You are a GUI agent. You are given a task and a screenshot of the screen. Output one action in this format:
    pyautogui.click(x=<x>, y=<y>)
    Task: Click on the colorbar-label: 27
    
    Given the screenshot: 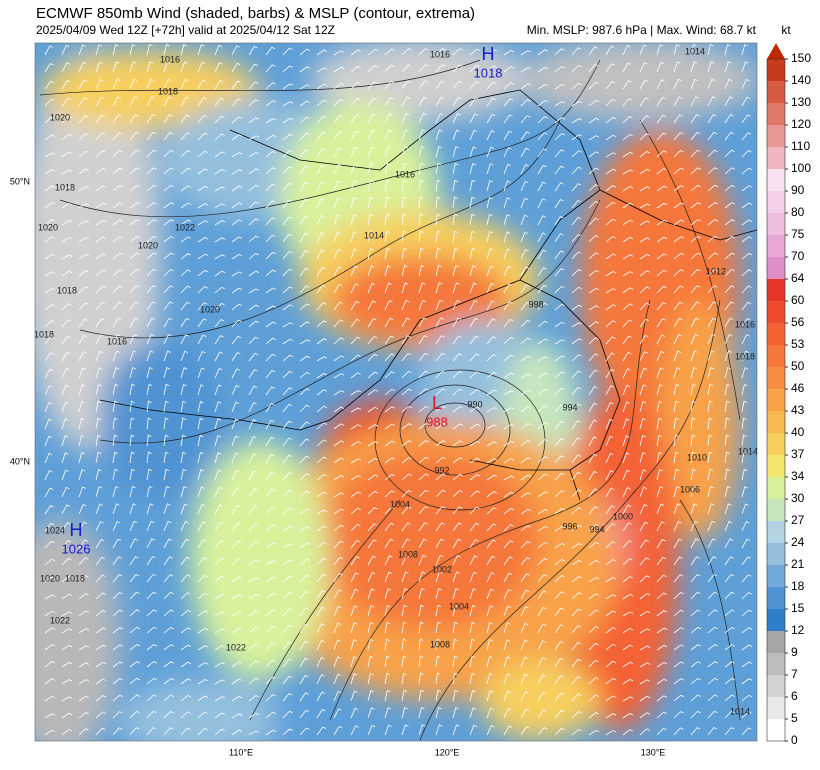 What is the action you would take?
    pyautogui.click(x=798, y=520)
    